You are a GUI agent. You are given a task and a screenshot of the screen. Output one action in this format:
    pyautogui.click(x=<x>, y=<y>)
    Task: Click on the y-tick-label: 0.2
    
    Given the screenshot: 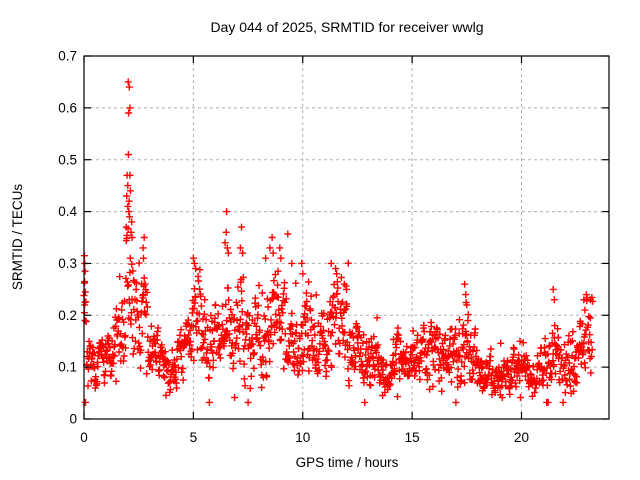 What is the action you would take?
    pyautogui.click(x=67, y=315)
    